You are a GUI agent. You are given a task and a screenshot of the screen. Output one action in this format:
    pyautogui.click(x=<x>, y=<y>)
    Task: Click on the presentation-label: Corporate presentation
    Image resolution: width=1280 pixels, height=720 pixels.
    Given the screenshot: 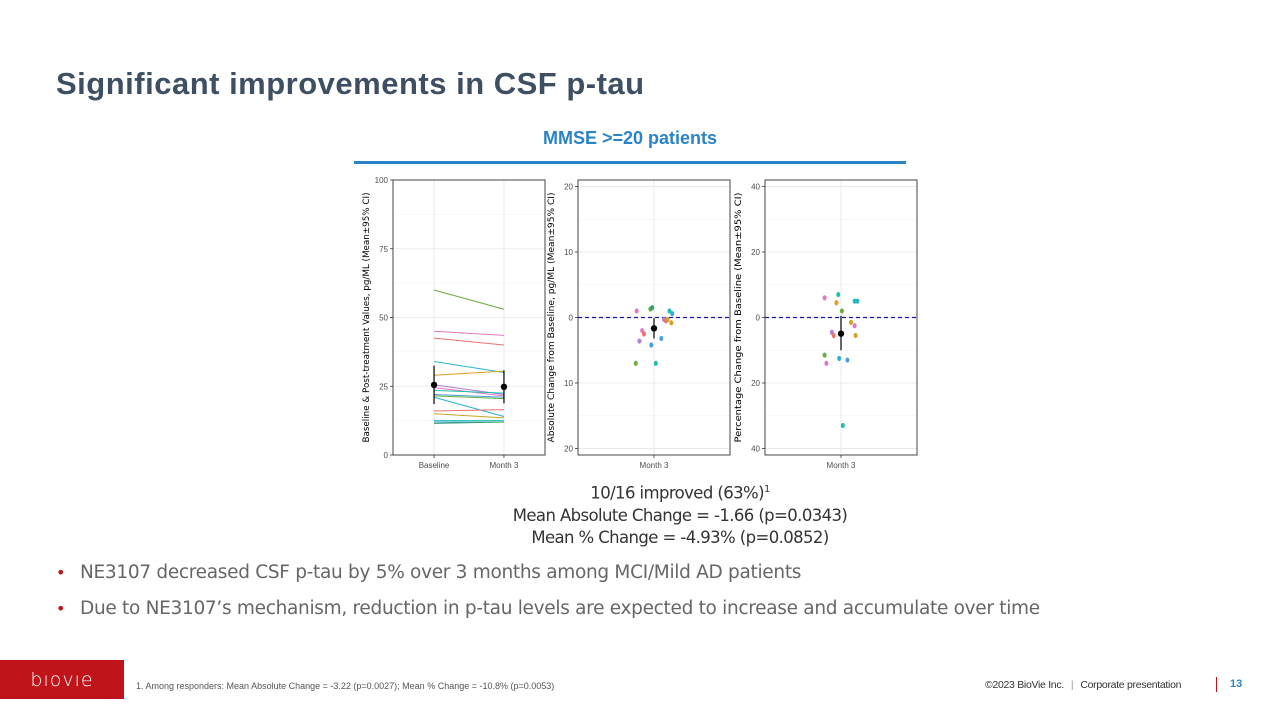 What is the action you would take?
    pyautogui.click(x=1131, y=685)
    